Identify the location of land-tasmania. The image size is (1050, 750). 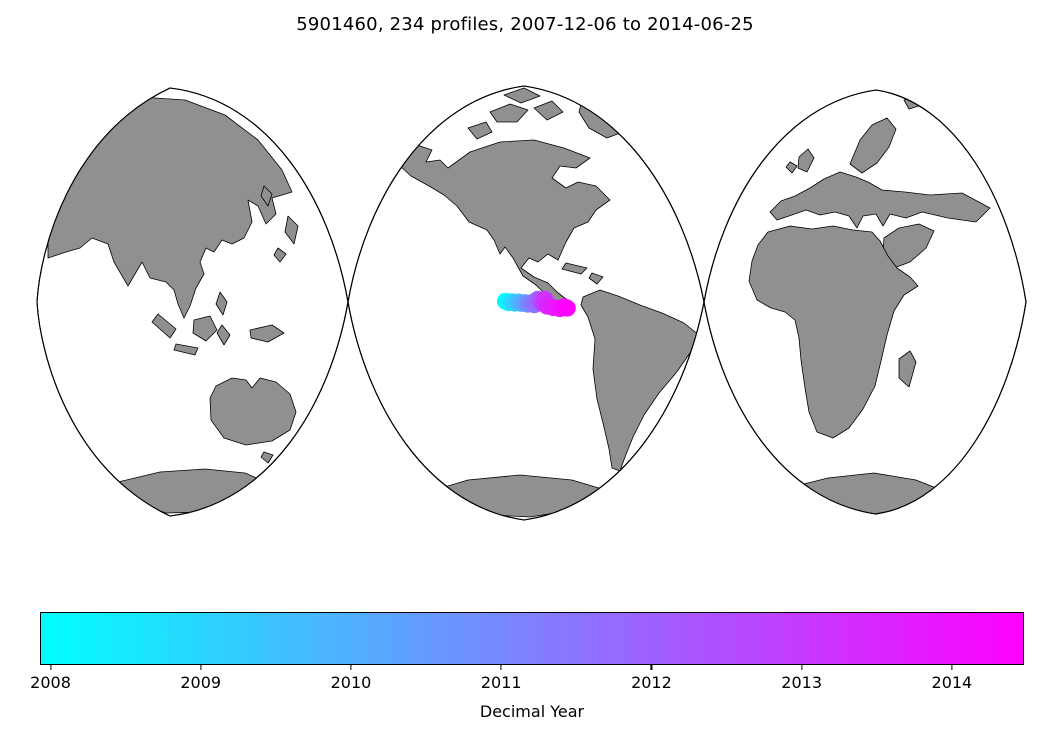
(267, 457).